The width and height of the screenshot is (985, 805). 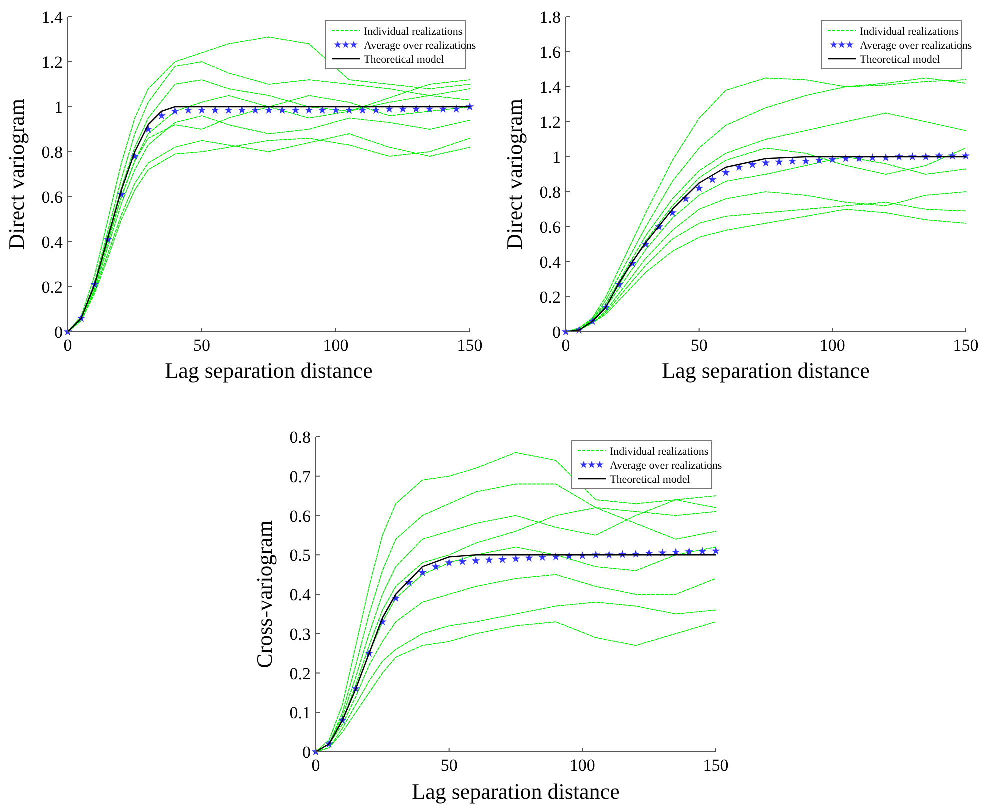 What do you see at coordinates (301, 476) in the screenshot?
I see `y-tick-label: 0.7` at bounding box center [301, 476].